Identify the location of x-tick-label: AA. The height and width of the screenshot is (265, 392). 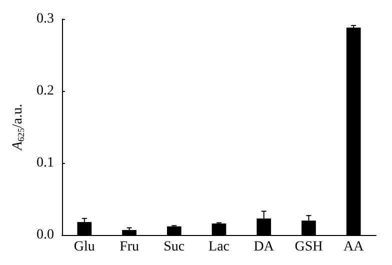
(354, 247).